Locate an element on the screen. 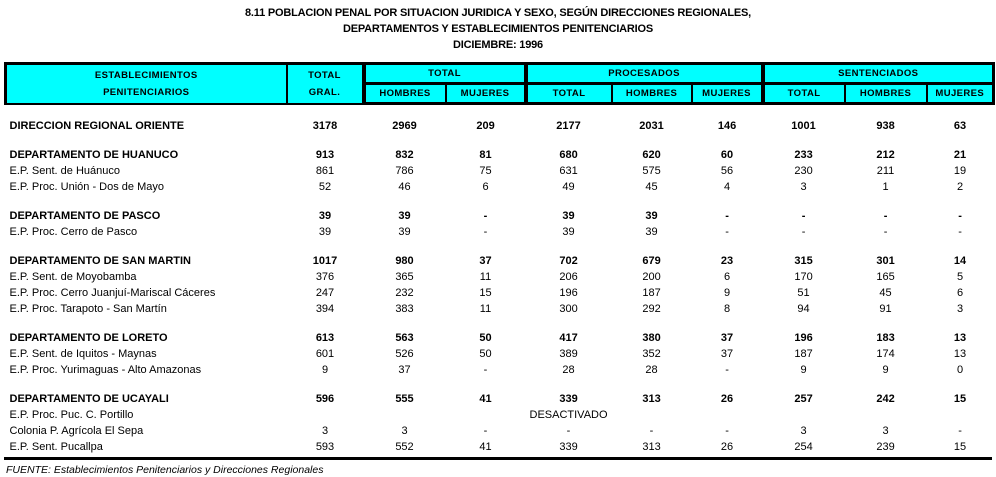 This screenshot has height=477, width=996. value-cell: 389 is located at coordinates (568, 354).